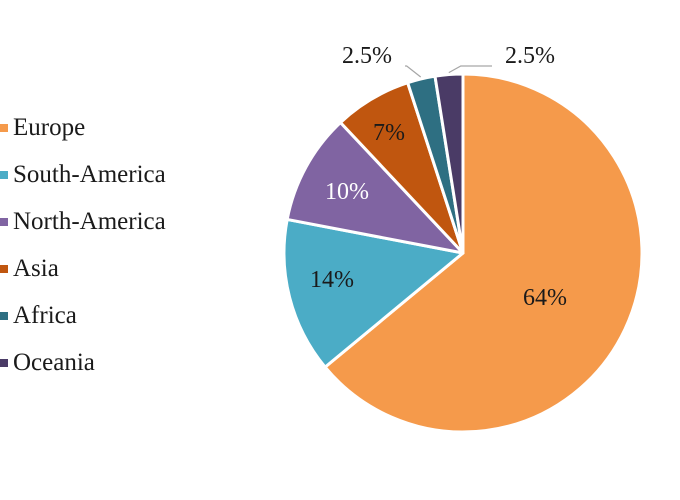 This screenshot has width=680, height=500. What do you see at coordinates (530, 56) in the screenshot?
I see `data-label-oceania: 2.5%` at bounding box center [530, 56].